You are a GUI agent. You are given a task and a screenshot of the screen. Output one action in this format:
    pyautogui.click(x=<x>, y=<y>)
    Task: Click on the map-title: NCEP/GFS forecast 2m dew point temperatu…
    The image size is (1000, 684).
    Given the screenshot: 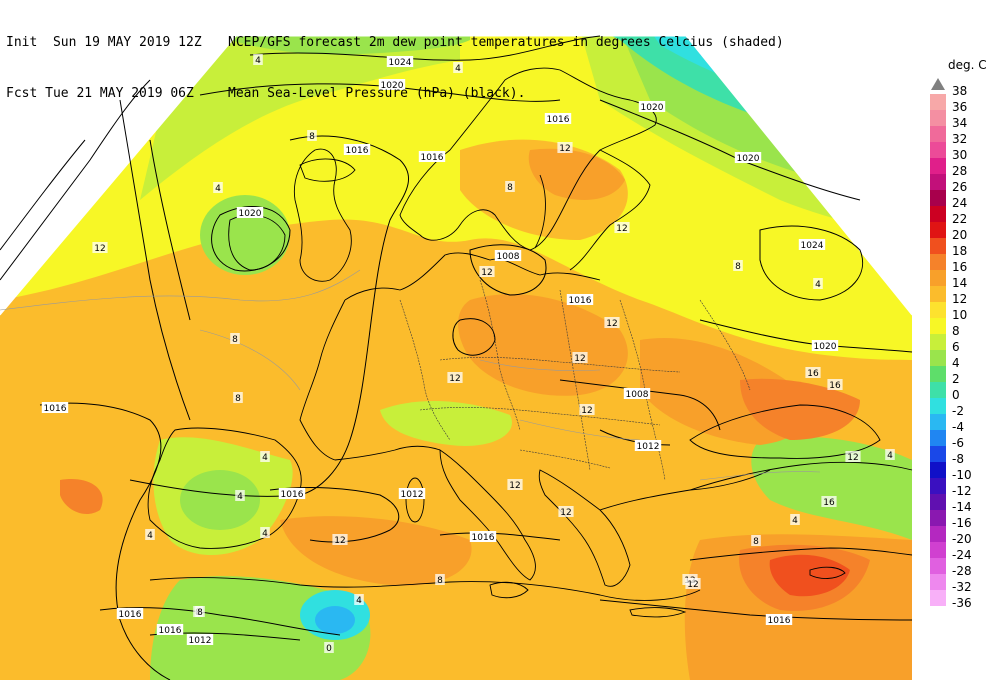 What is the action you would take?
    pyautogui.click(x=506, y=42)
    